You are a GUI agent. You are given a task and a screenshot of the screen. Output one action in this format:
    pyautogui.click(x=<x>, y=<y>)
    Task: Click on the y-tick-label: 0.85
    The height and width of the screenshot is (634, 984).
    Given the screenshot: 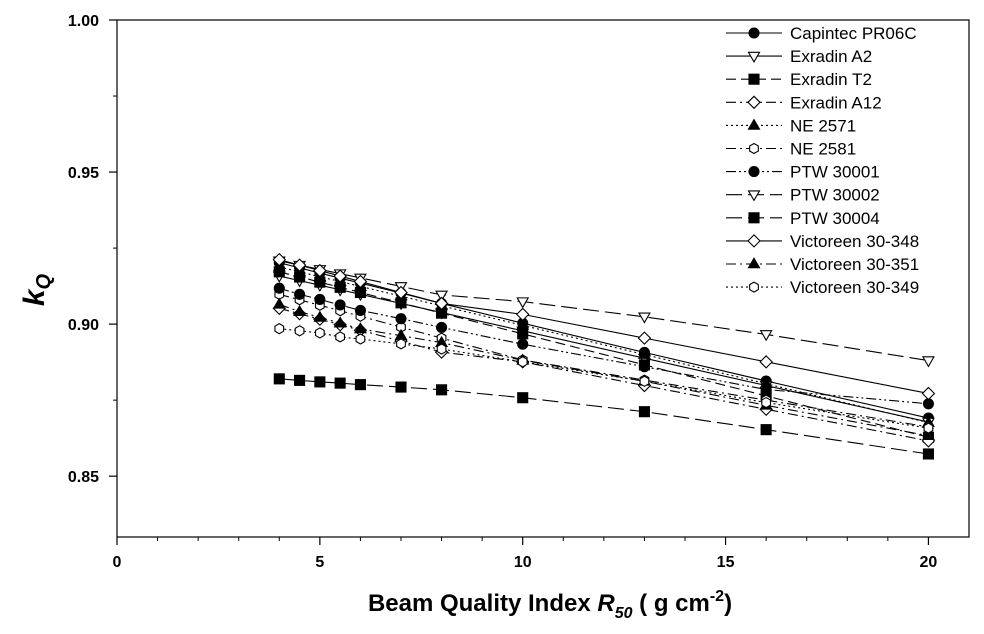 What is the action you would take?
    pyautogui.click(x=83, y=477)
    